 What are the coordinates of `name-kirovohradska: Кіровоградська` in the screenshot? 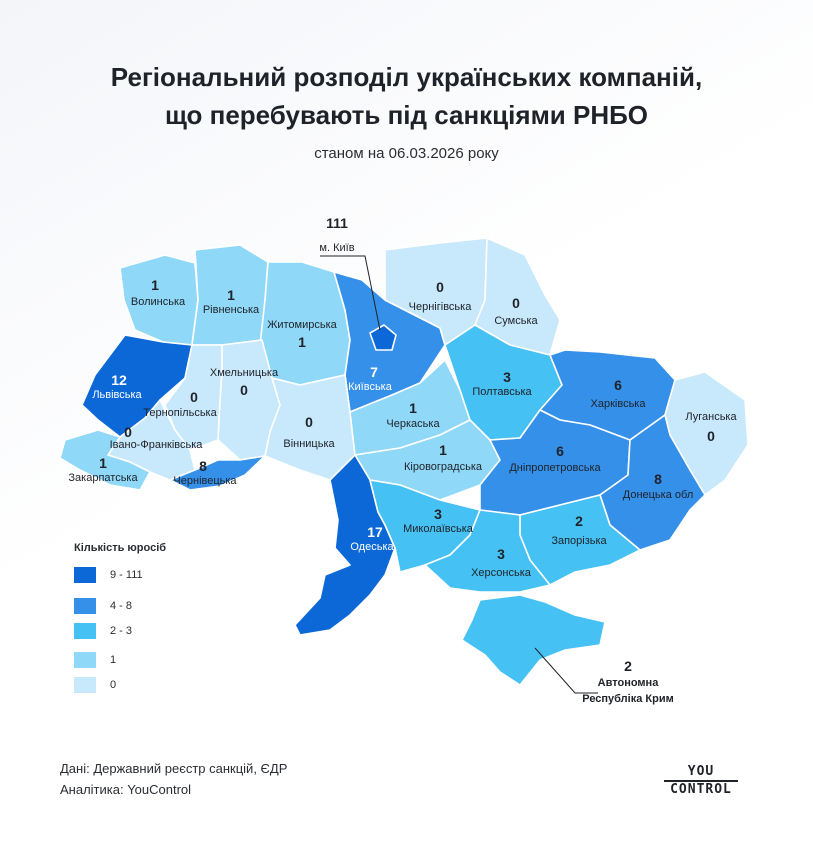 It's located at (443, 467).